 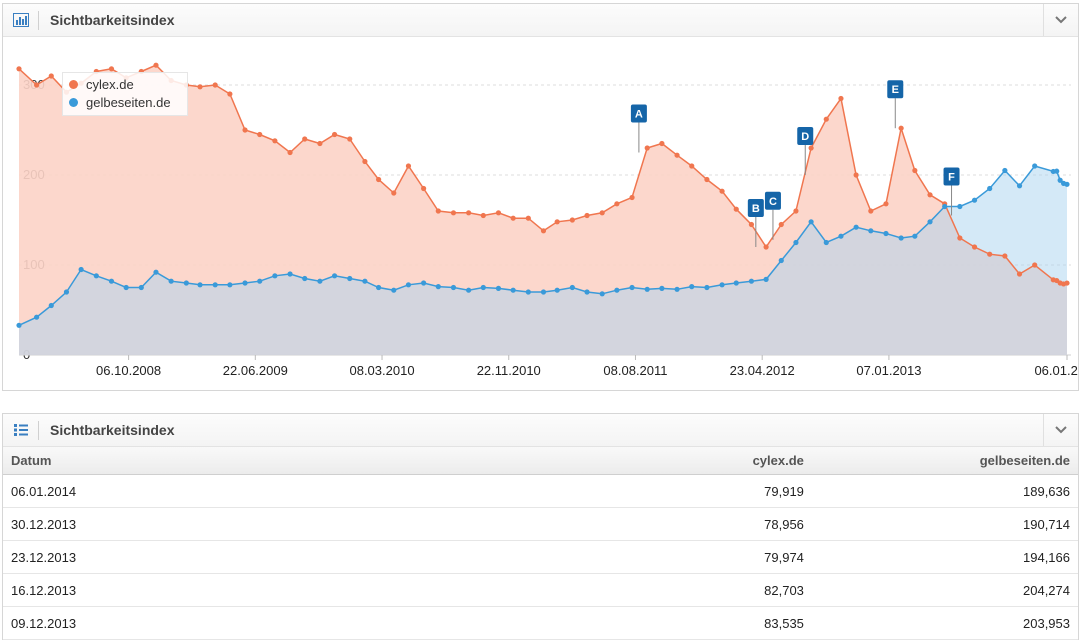 What do you see at coordinates (1056, 370) in the screenshot?
I see `x-tick-label: 06.01.2014` at bounding box center [1056, 370].